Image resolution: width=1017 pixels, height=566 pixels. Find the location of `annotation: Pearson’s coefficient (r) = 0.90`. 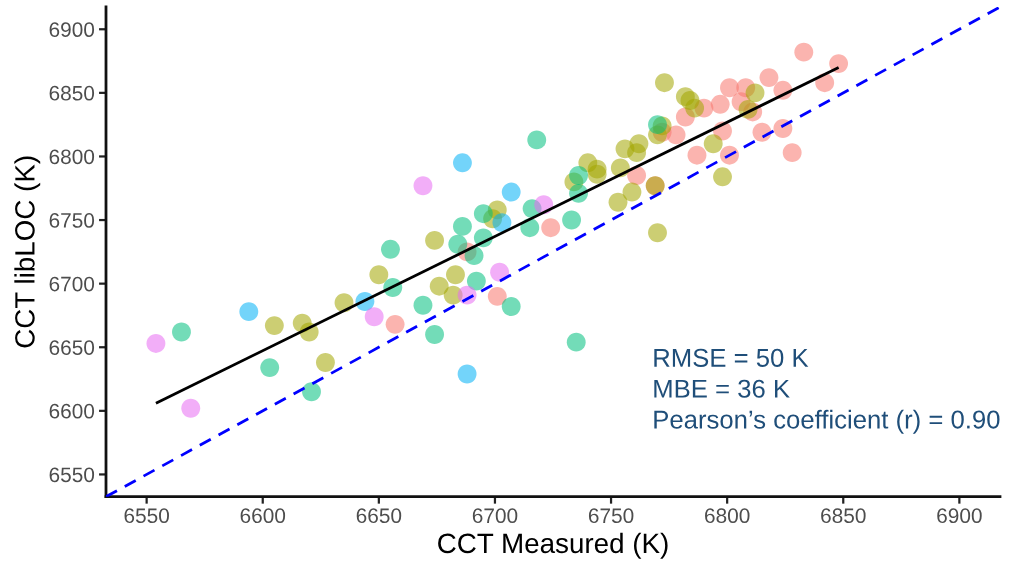

annotation: Pearson’s coefficient (r) = 0.90 is located at coordinates (827, 421).